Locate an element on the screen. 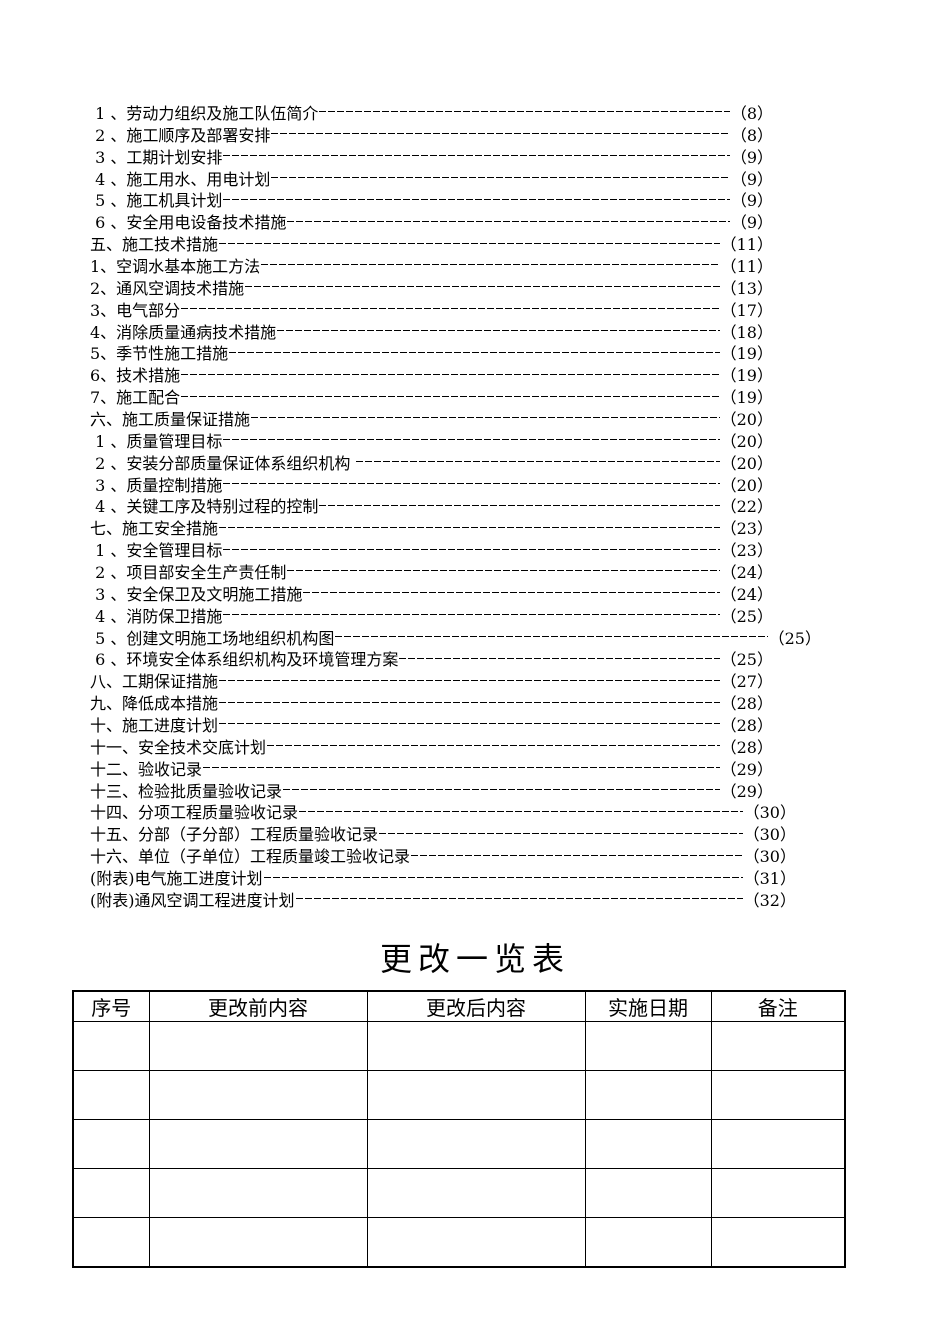 This screenshot has height=1344, width=950. toc-entry: 6 、安全用电设备技术措施 （9） is located at coordinates (431, 221).